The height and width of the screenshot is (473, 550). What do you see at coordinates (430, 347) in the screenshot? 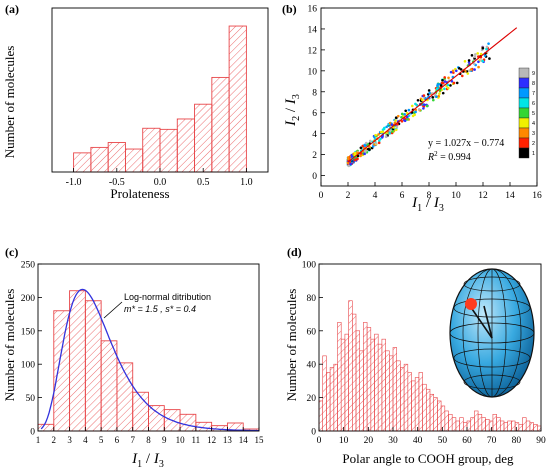
I see `panel-d-frame` at bounding box center [430, 347].